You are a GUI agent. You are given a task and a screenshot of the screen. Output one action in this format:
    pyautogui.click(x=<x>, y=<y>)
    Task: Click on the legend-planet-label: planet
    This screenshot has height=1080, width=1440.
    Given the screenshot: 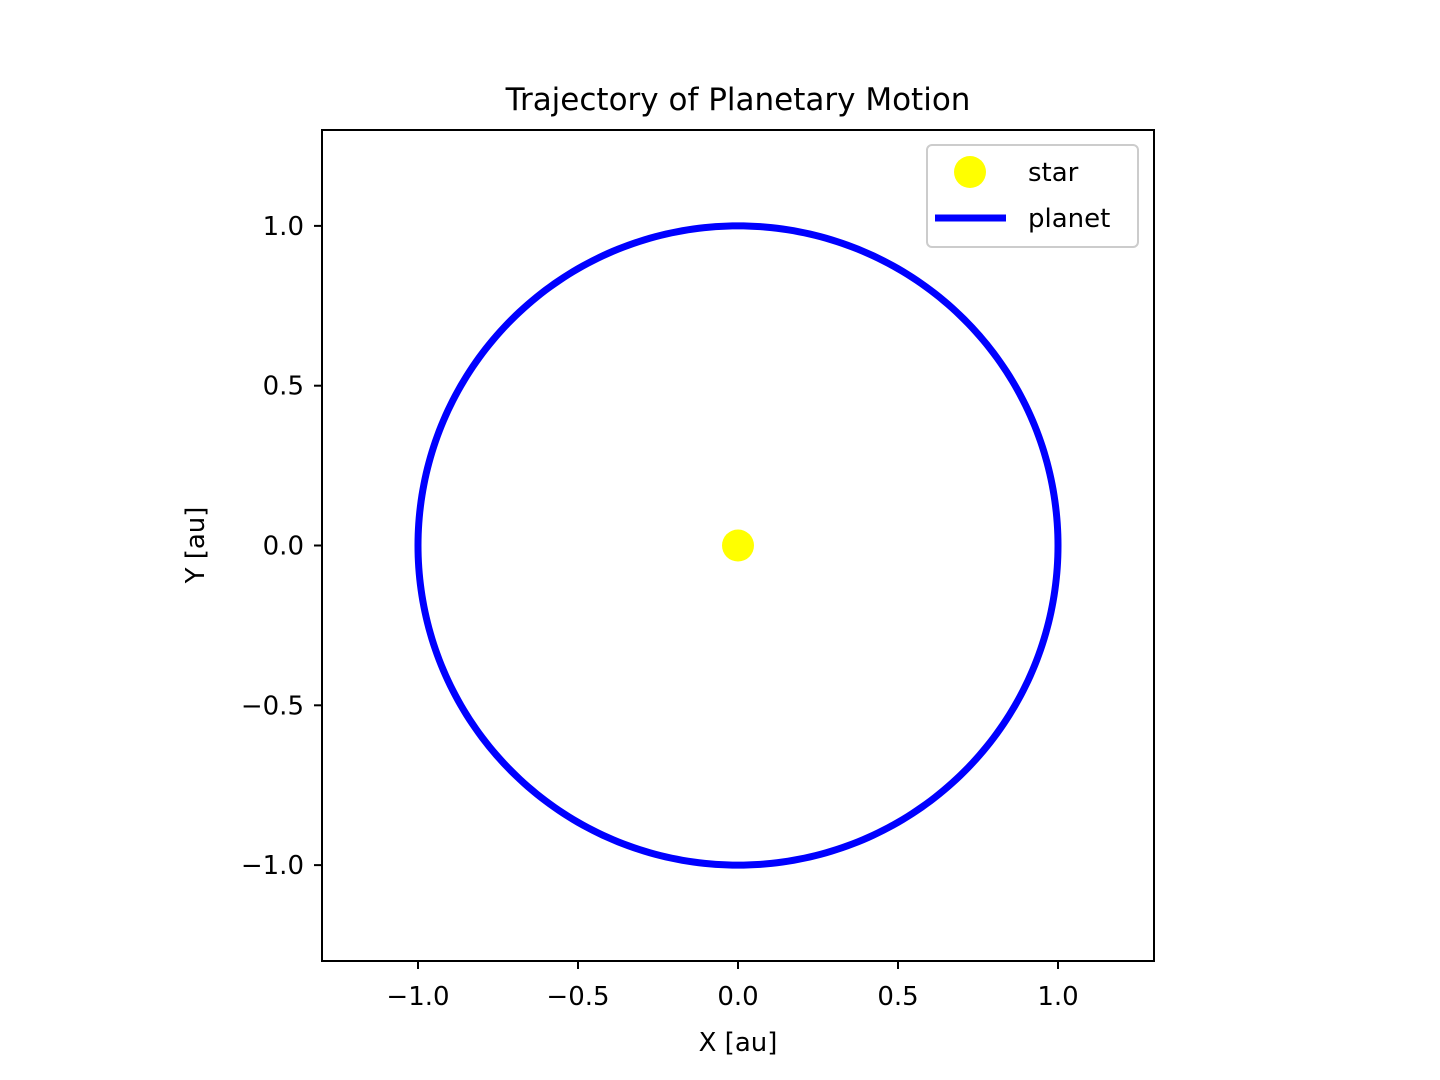 What is the action you would take?
    pyautogui.click(x=1069, y=219)
    